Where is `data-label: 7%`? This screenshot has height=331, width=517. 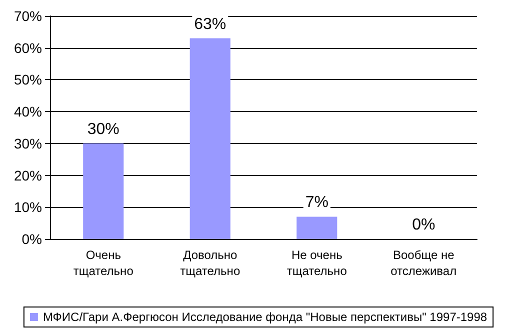
data-label: 7% is located at coordinates (316, 203).